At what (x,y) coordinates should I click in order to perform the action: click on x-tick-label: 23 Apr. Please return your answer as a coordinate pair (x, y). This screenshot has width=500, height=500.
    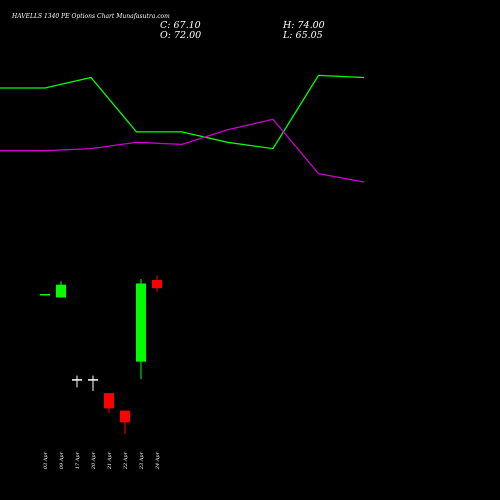
    Looking at the image, I should click on (142, 460).